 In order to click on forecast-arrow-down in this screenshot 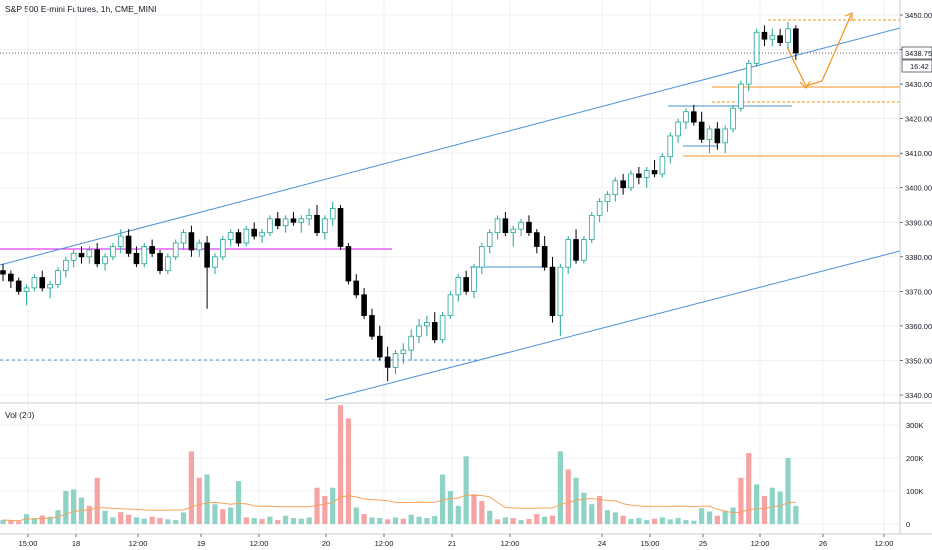, I will do `click(805, 84)`.